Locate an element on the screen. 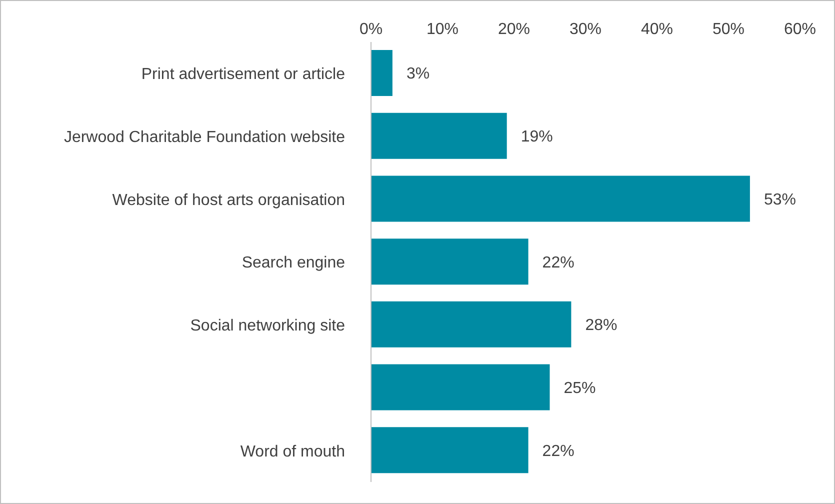  x-tick-label: 30% is located at coordinates (585, 29).